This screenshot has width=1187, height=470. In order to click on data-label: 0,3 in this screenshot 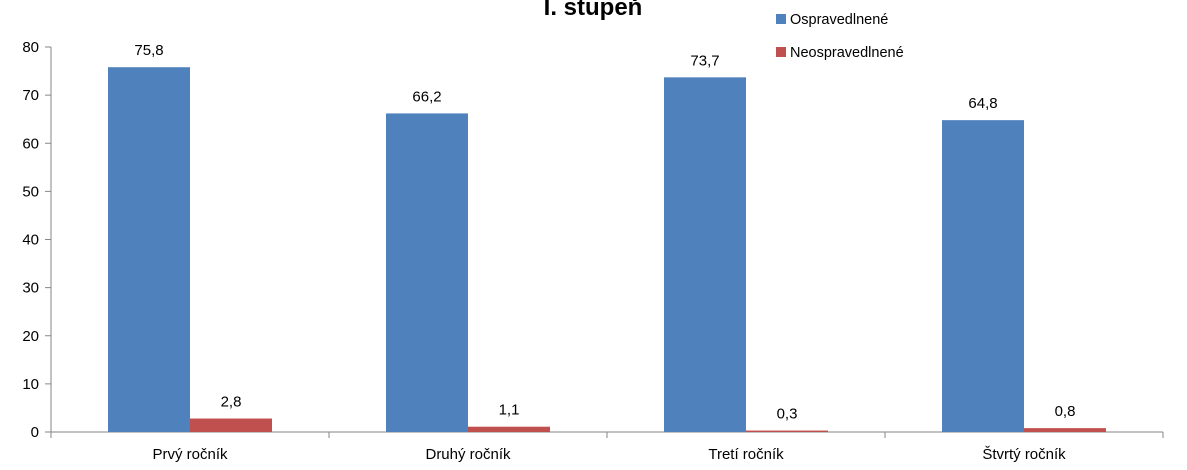, I will do `click(787, 414)`.